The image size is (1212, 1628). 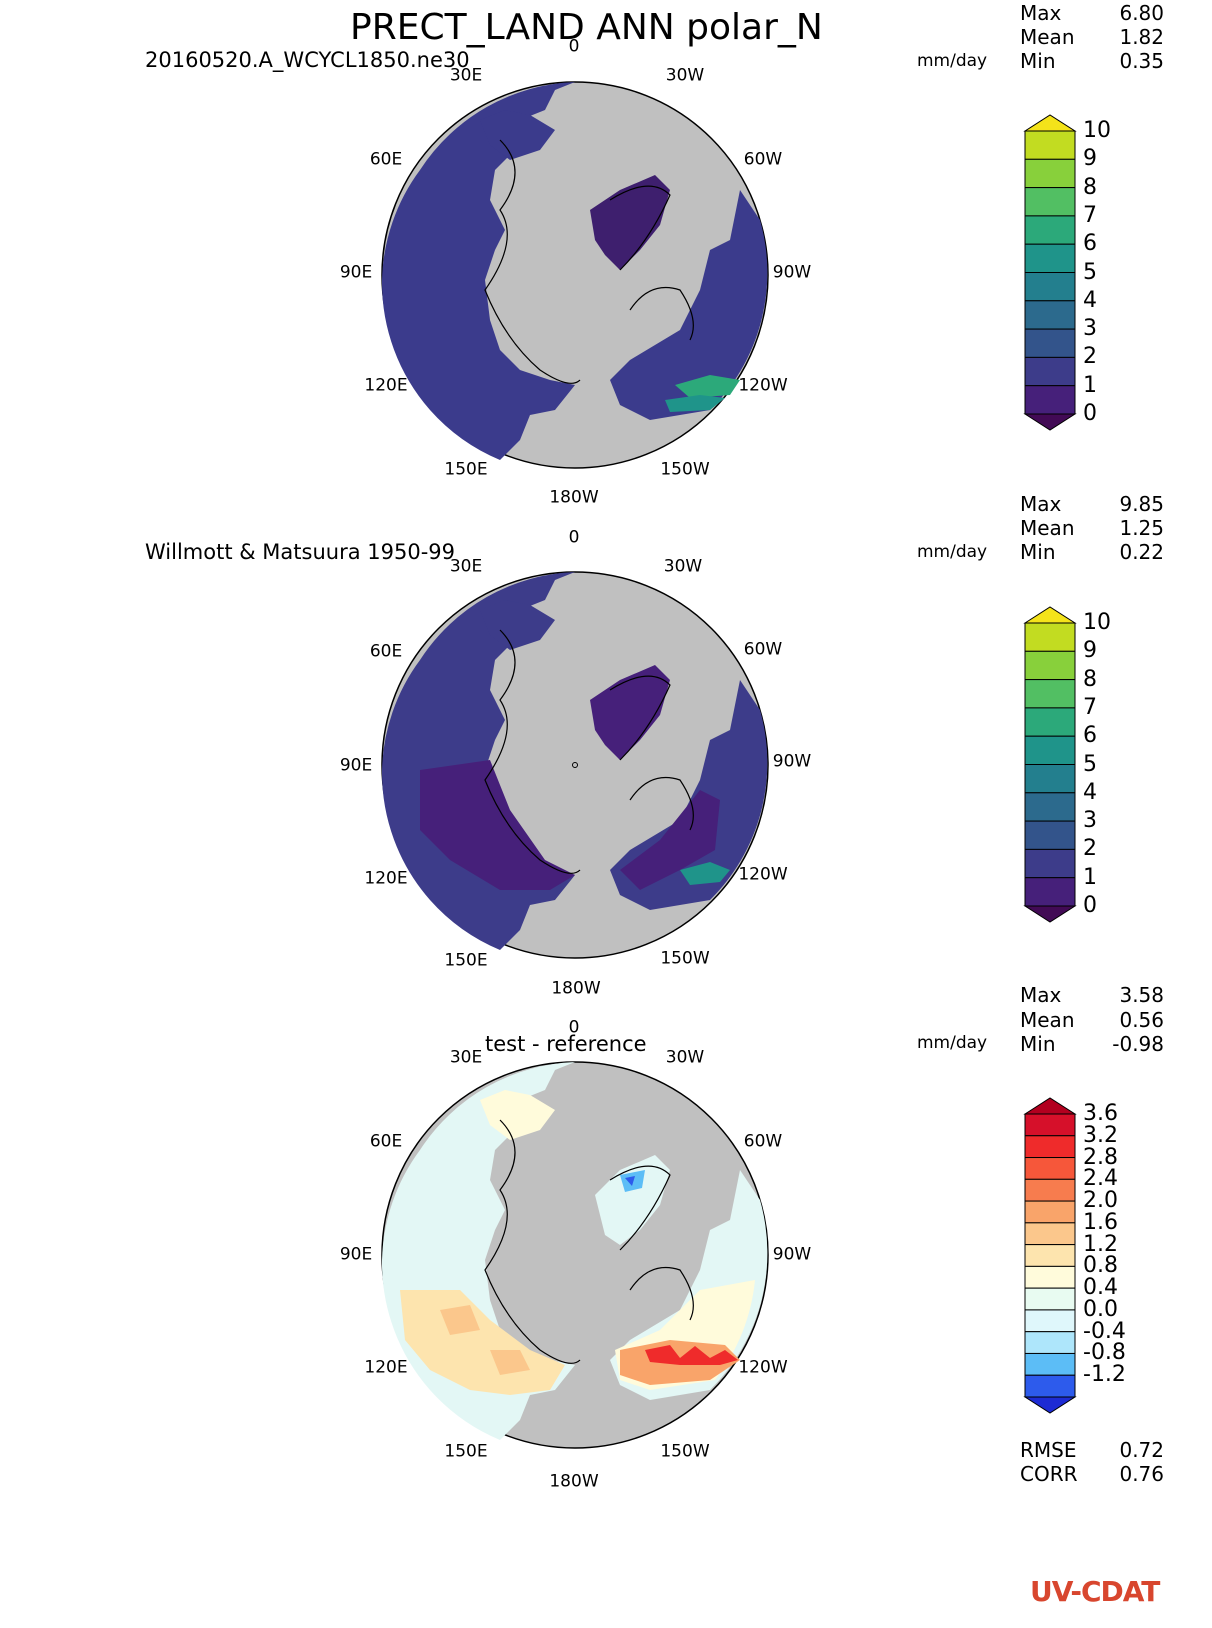 What do you see at coordinates (1100, 1135) in the screenshot?
I see `colorbar-tick-label: 3.2` at bounding box center [1100, 1135].